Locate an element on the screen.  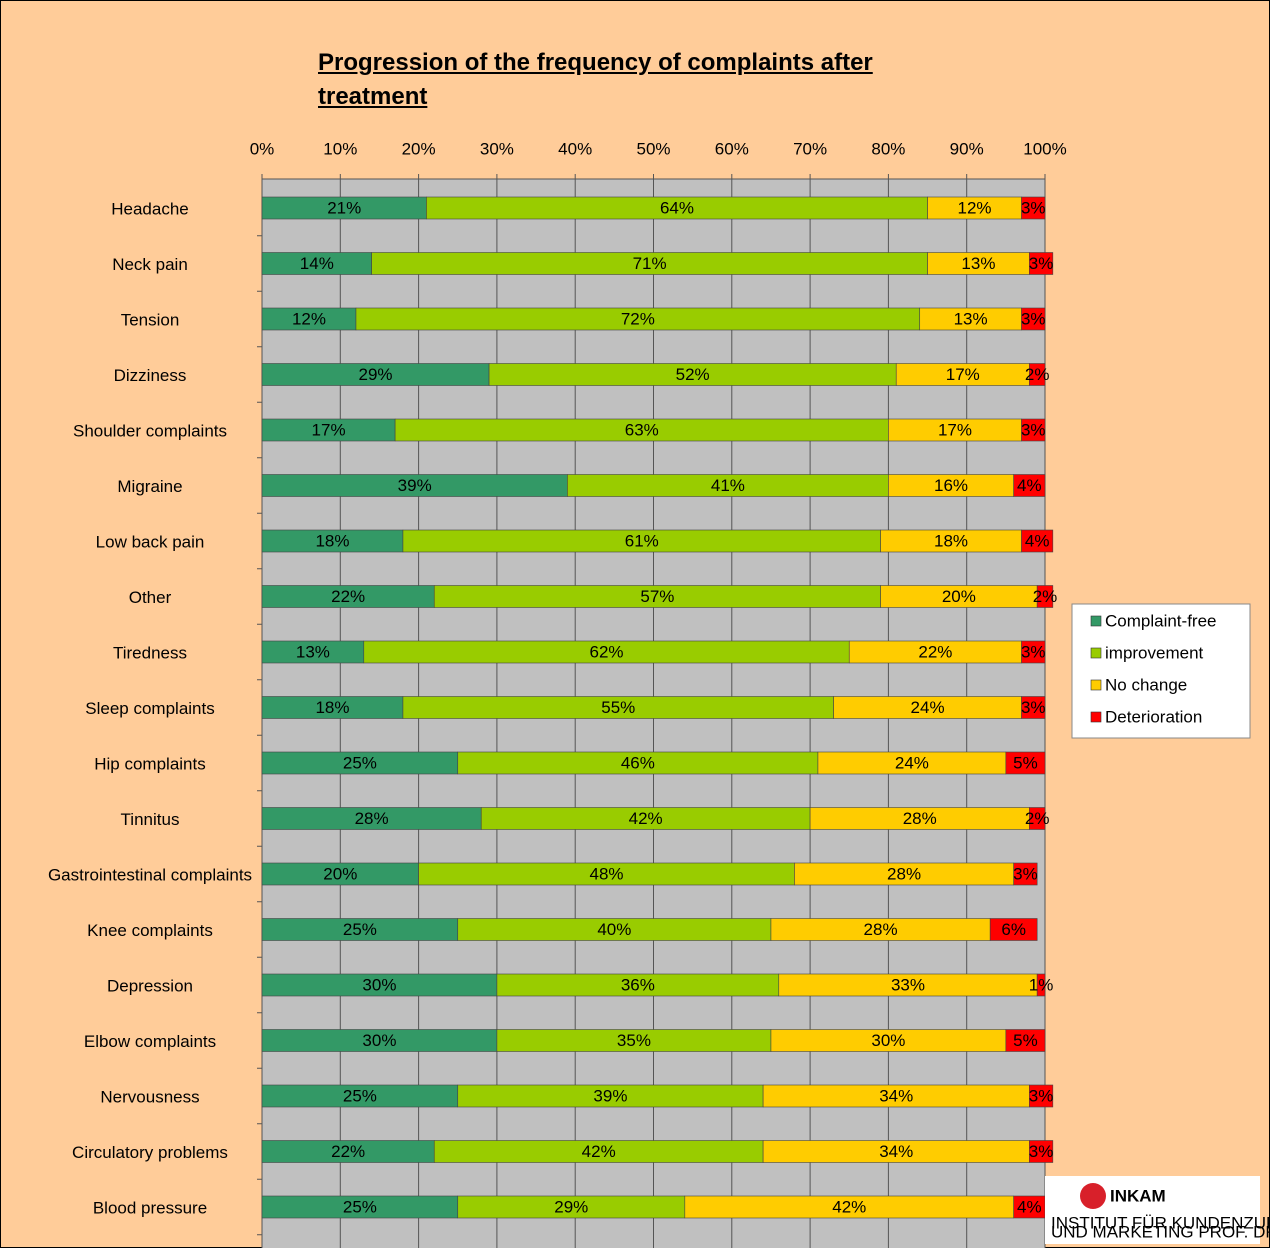
legend-label: Deterioration is located at coordinates (1153, 716).